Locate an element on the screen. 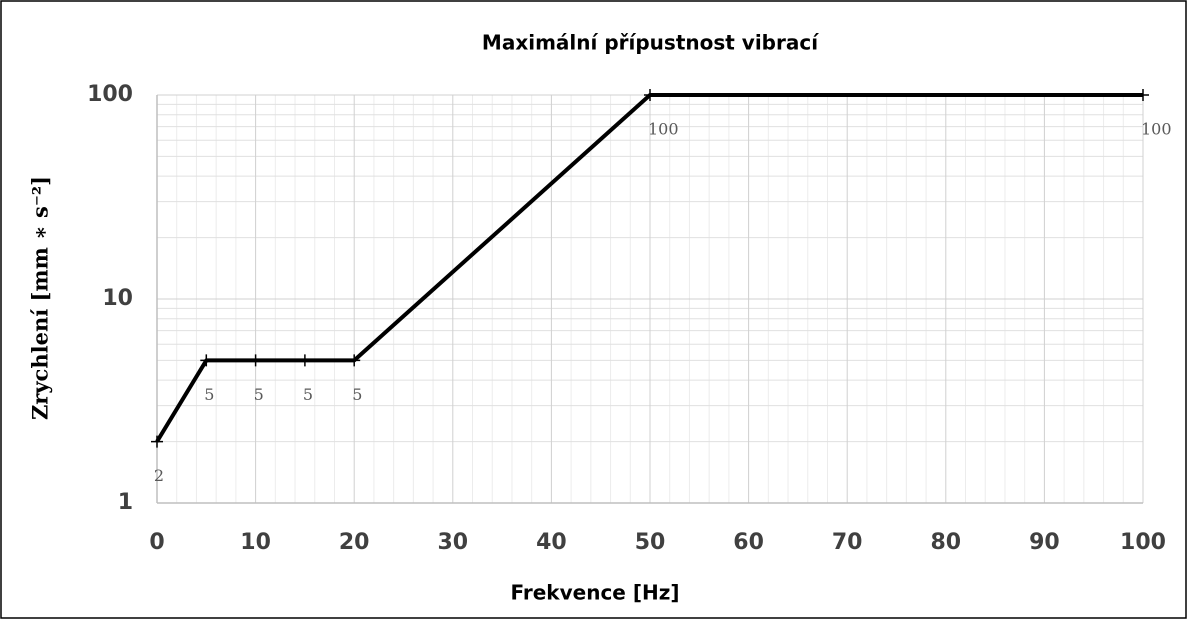 This screenshot has width=1187, height=619. y-tick-label: 10 is located at coordinates (117, 298).